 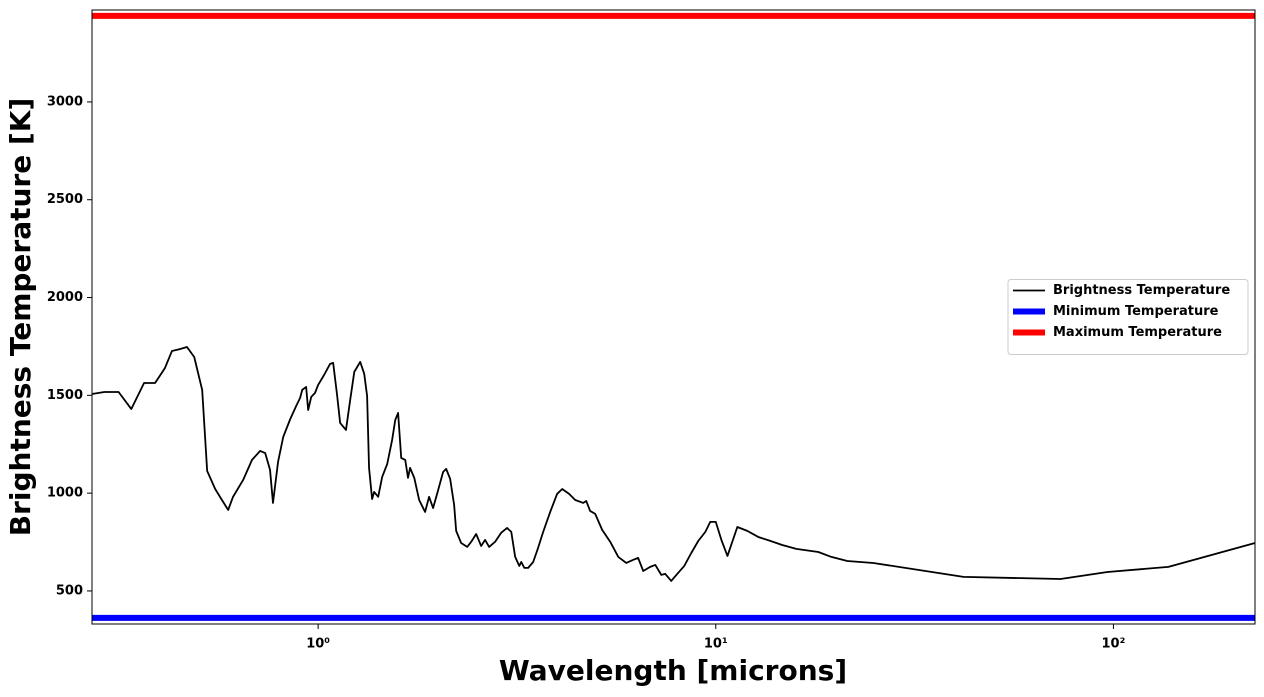 What do you see at coordinates (673, 670) in the screenshot?
I see `x-axis-label: Wavelength [microns]` at bounding box center [673, 670].